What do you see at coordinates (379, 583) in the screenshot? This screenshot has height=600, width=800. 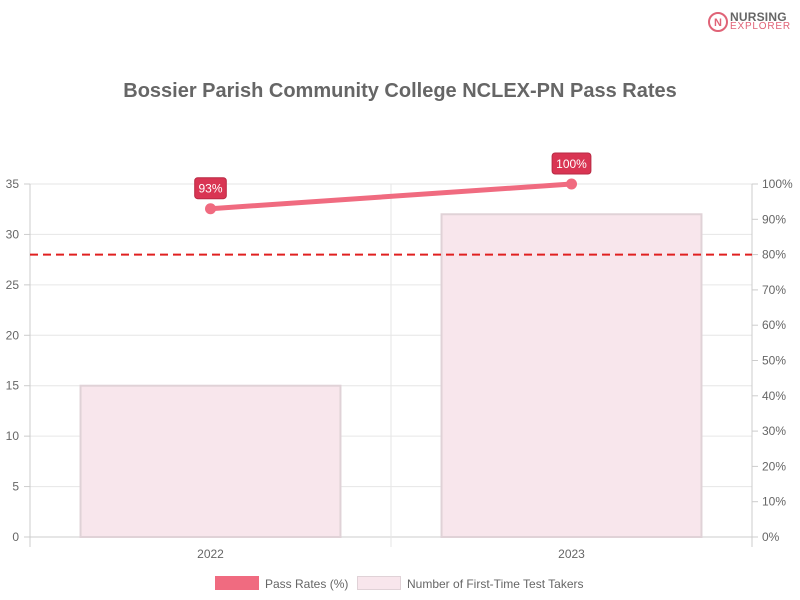 I see `legend-swatch-test-takers` at bounding box center [379, 583].